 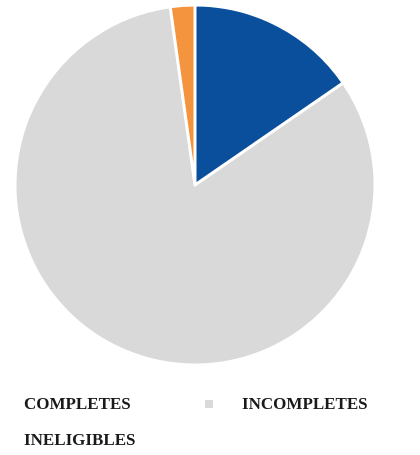 I want to click on legend-label-incompletes: INCOMPLETES, so click(x=305, y=403).